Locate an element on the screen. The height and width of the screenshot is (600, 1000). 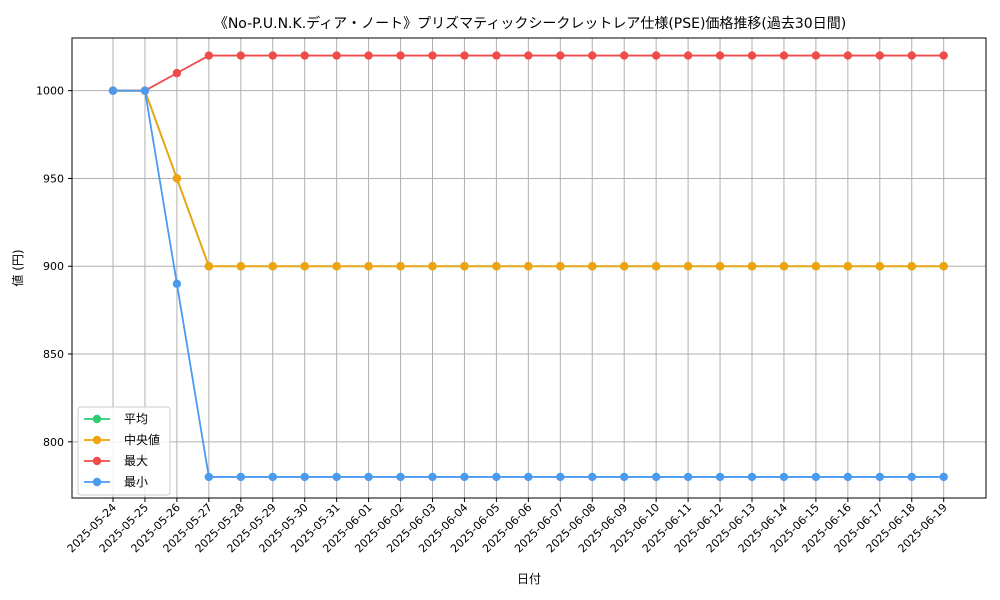
y-tick-label: 1000 is located at coordinates (50, 91).